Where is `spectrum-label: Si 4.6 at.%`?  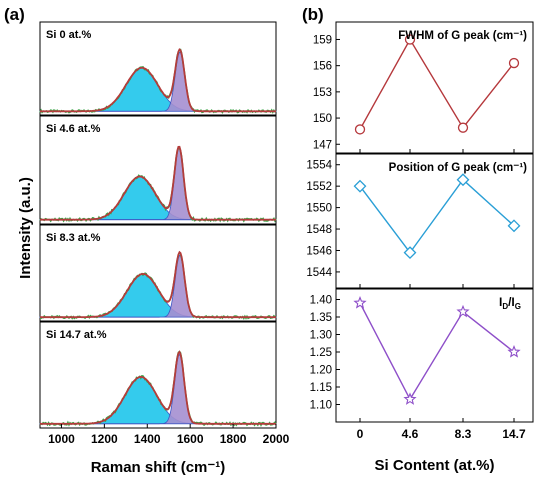 spectrum-label: Si 4.6 at.% is located at coordinates (73, 129).